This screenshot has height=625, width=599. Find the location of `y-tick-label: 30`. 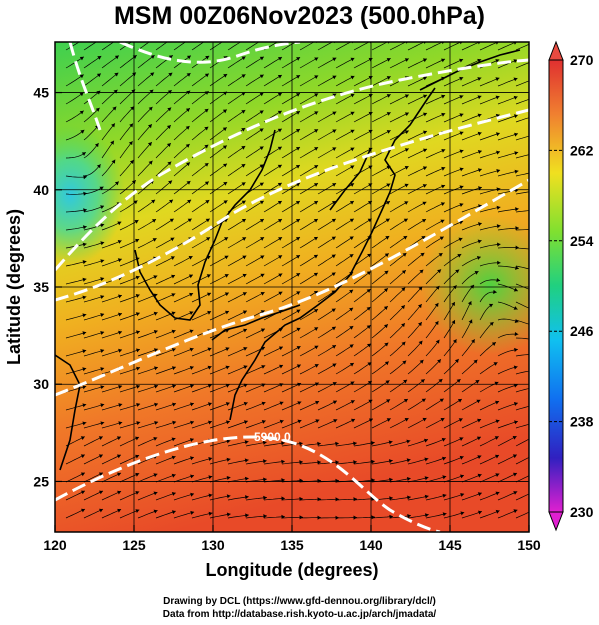

y-tick-label: 30 is located at coordinates (41, 384).